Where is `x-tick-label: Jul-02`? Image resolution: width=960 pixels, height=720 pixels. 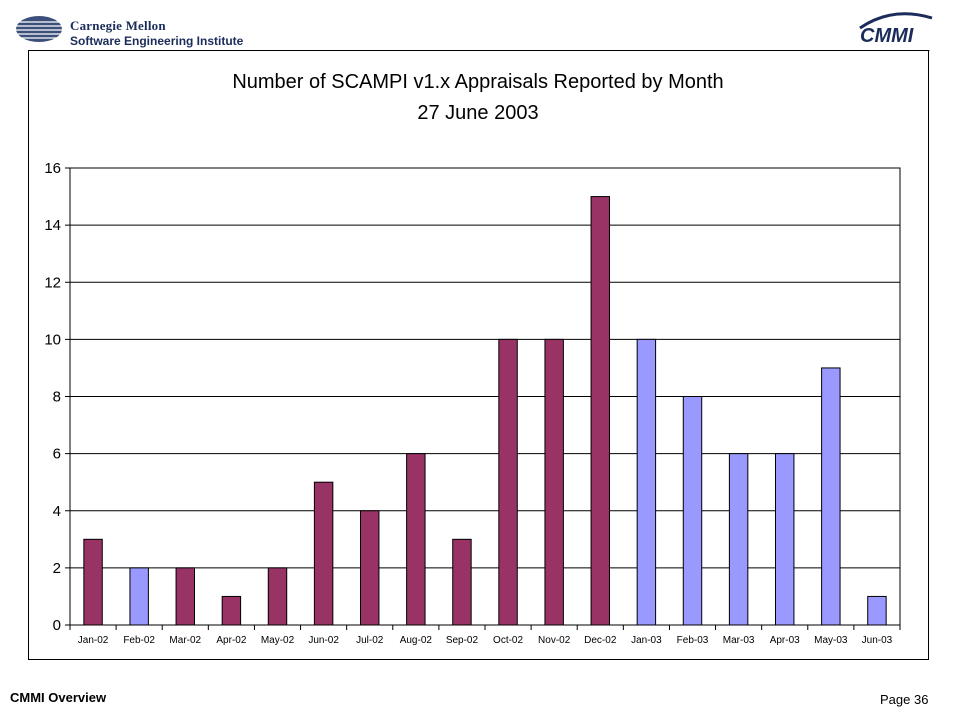
x-tick-label: Jul-02 is located at coordinates (370, 640).